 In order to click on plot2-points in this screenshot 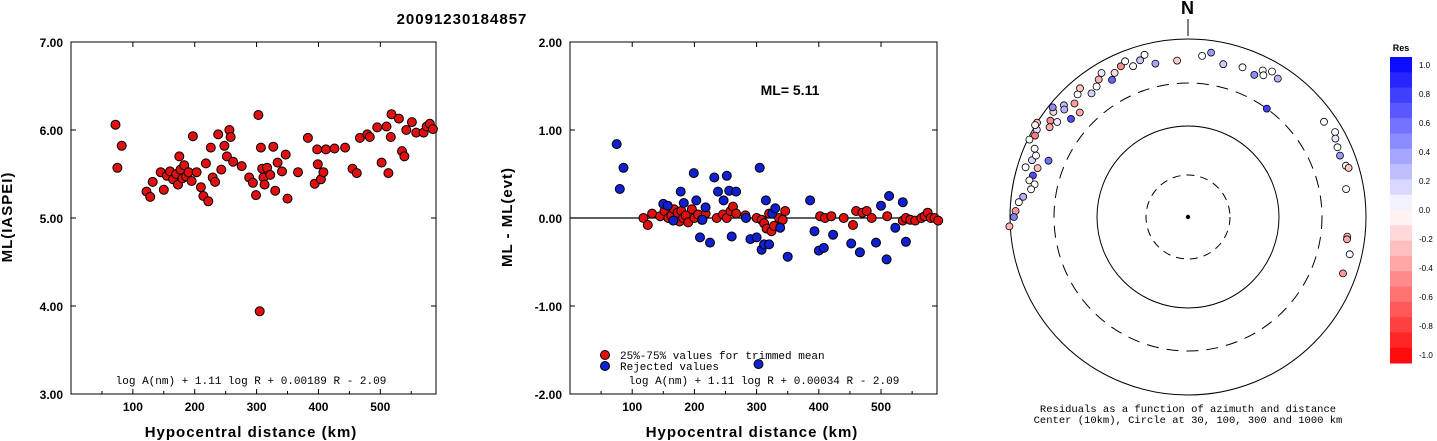, I will do `click(777, 254)`.